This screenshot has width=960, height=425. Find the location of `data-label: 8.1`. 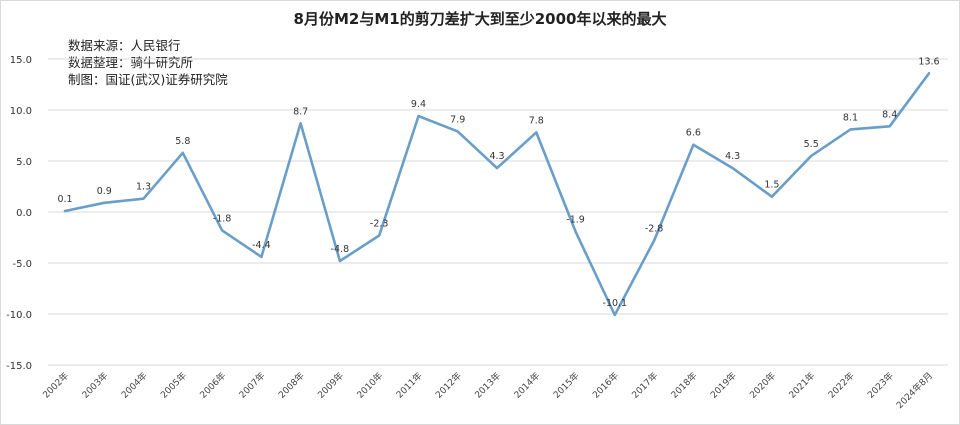

data-label: 8.1 is located at coordinates (850, 117).